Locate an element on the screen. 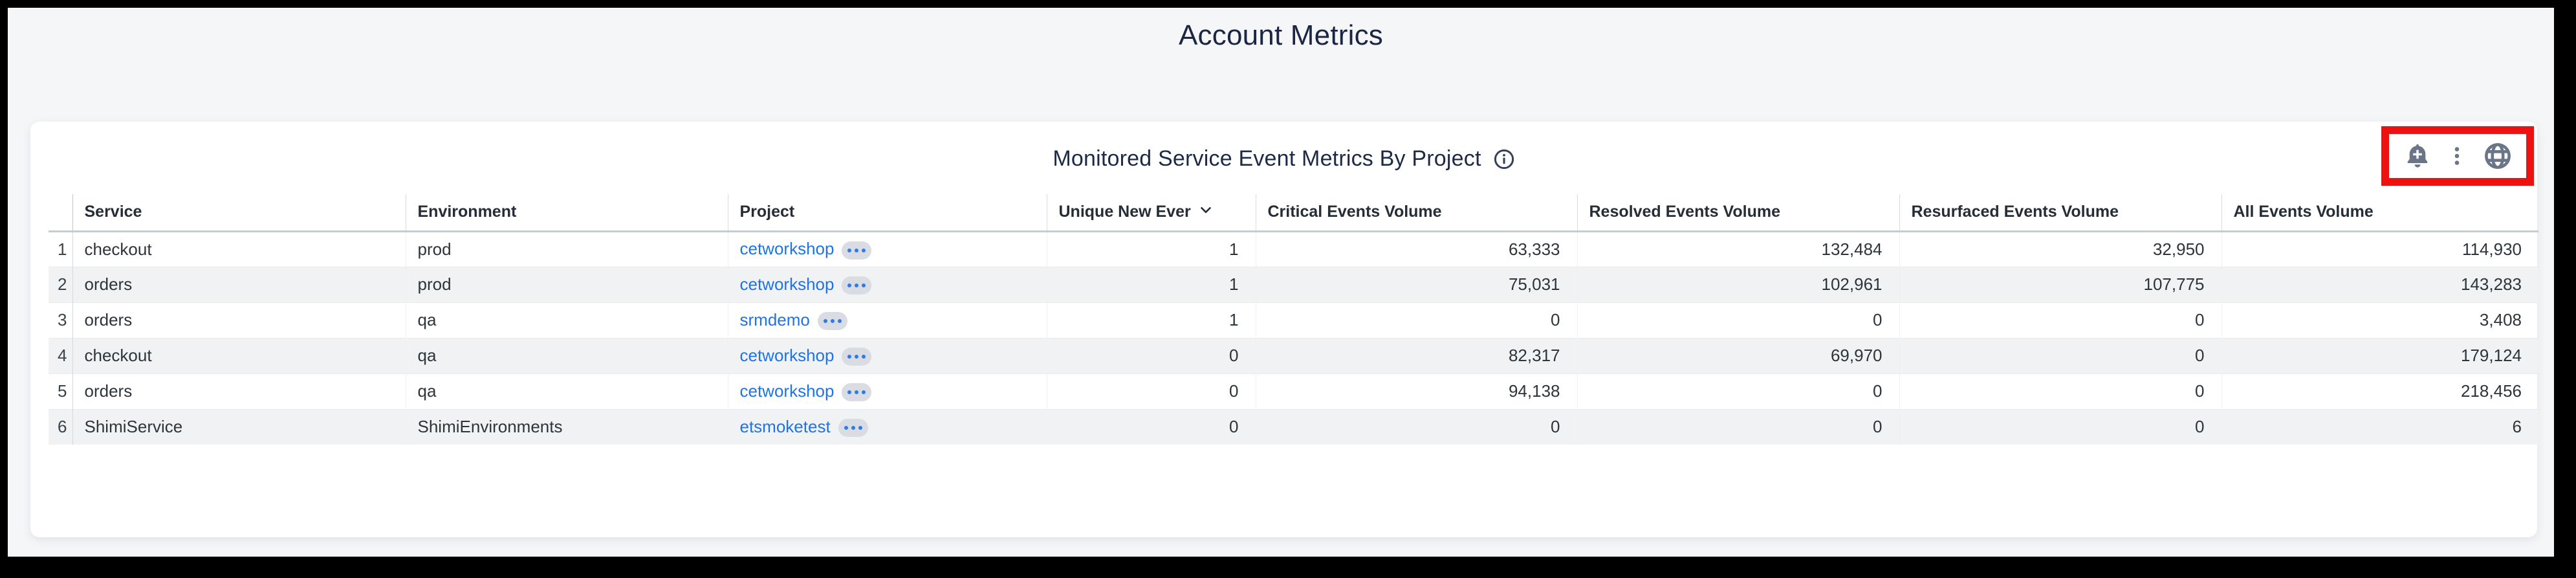 This screenshot has height=578, width=2576. page-title: Account Metrics is located at coordinates (1281, 35).